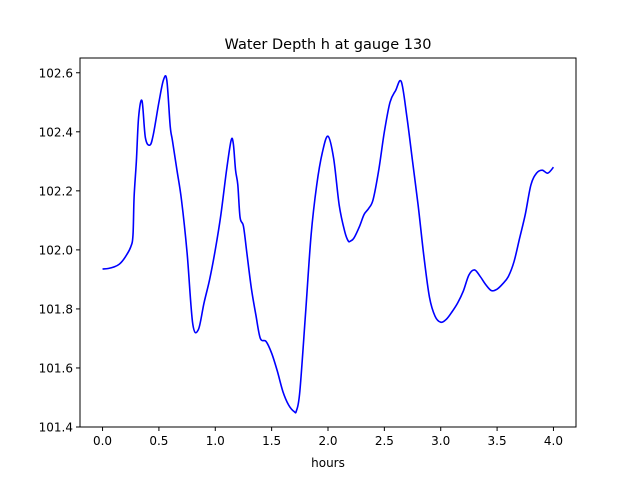 The height and width of the screenshot is (480, 640). I want to click on x-tick-label: 3.0, so click(440, 441).